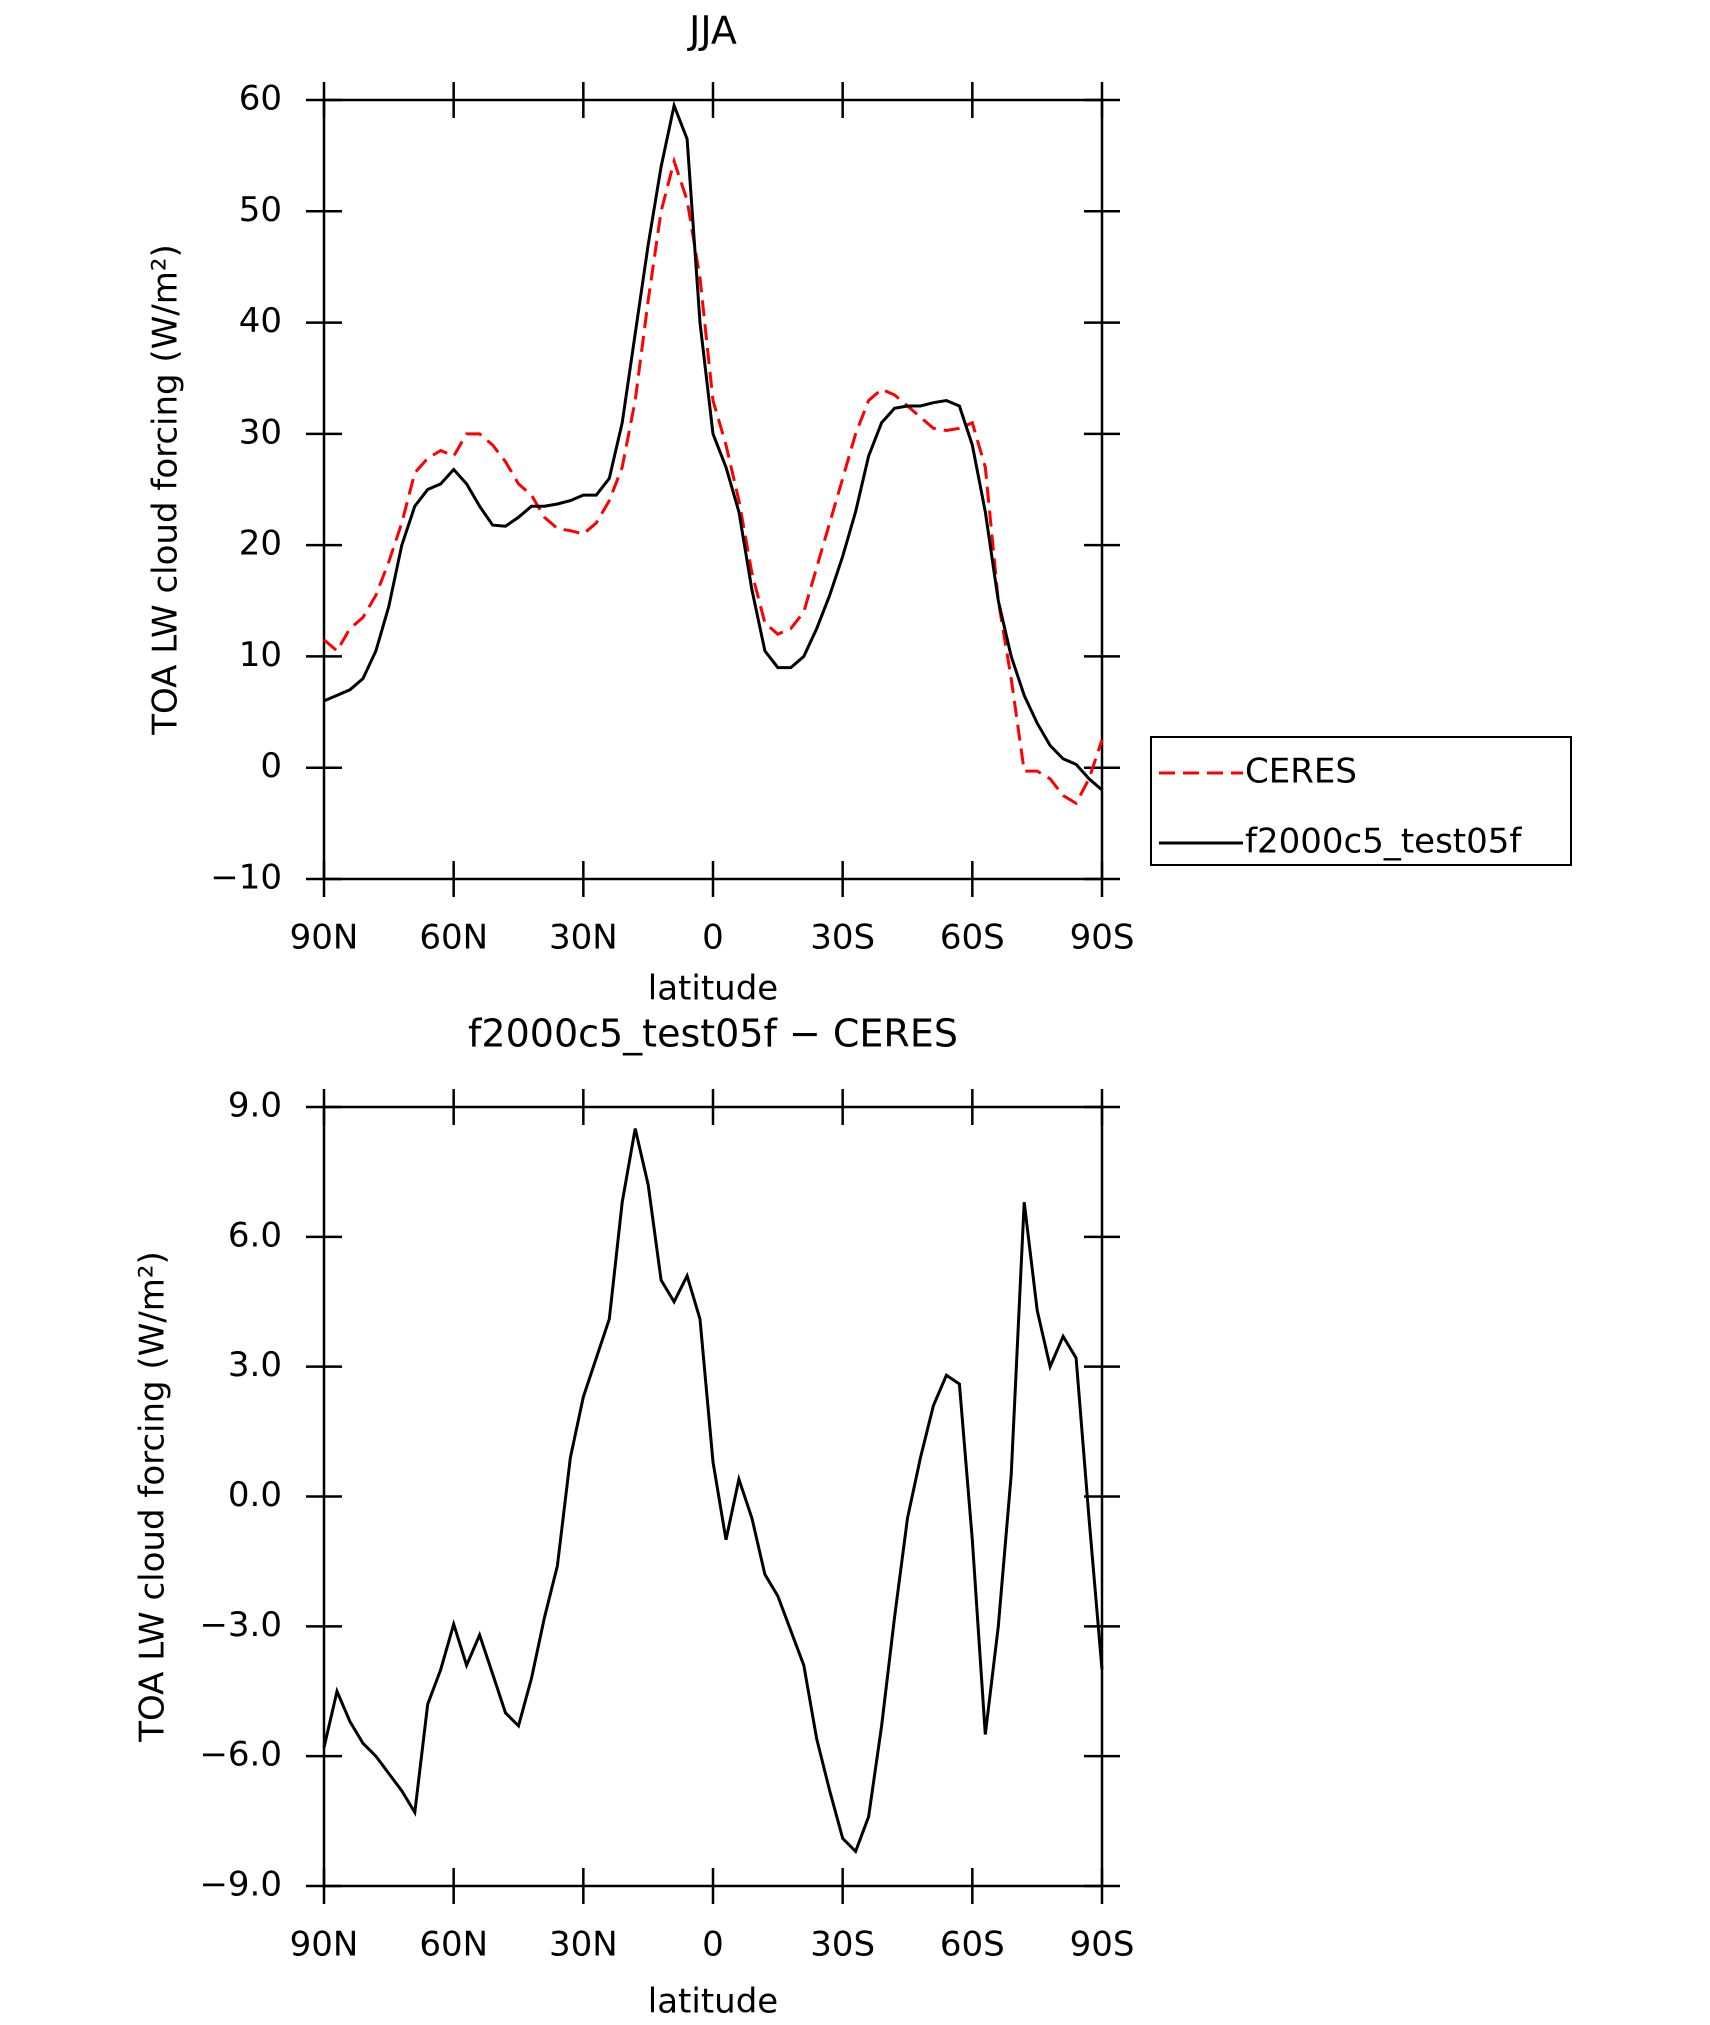  What do you see at coordinates (260, 210) in the screenshot?
I see `y-tick-label: 50` at bounding box center [260, 210].